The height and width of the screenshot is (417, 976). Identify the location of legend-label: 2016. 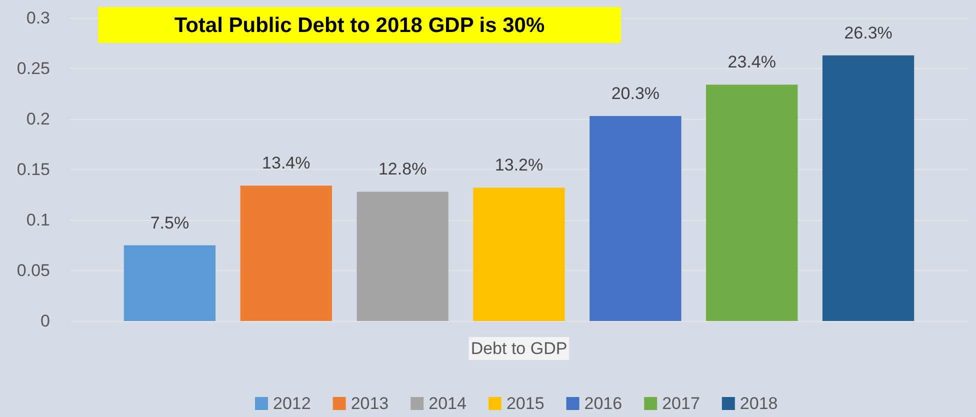
(603, 403).